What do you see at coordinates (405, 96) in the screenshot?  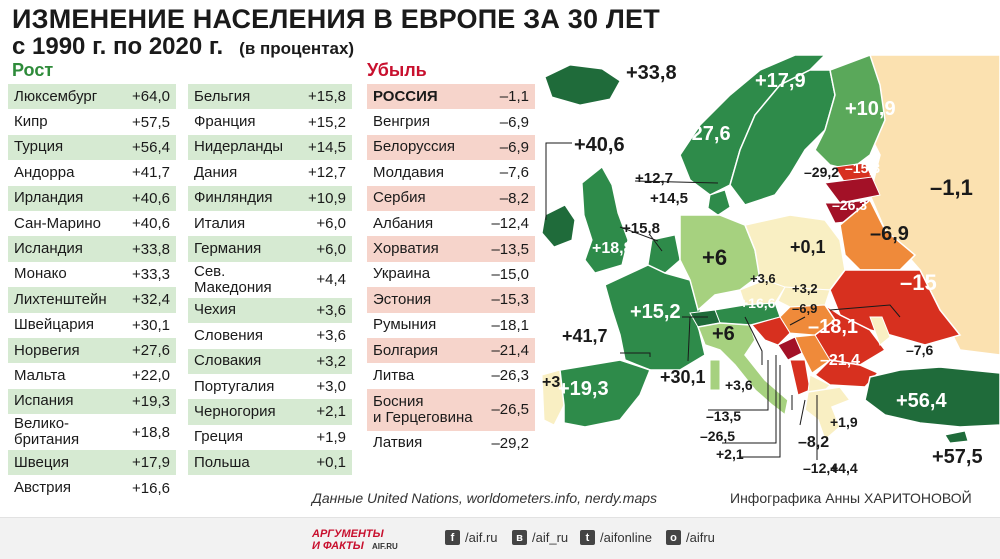 I see `country-name: РОССИЯ` at bounding box center [405, 96].